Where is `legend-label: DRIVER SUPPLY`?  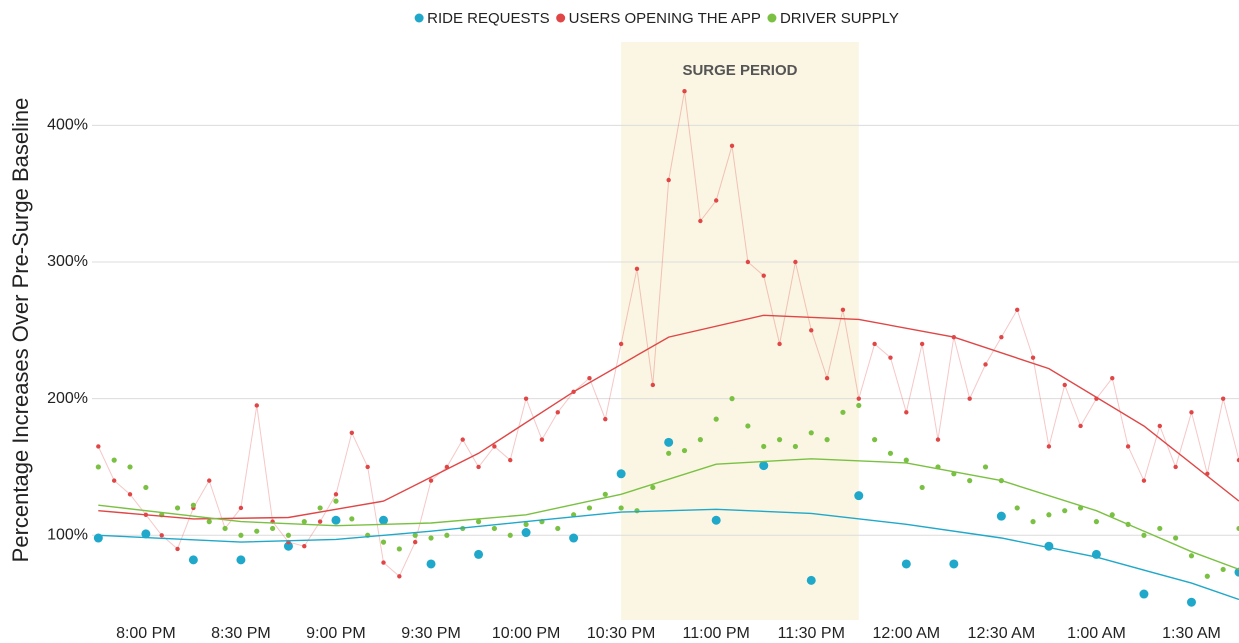 legend-label: DRIVER SUPPLY is located at coordinates (839, 18).